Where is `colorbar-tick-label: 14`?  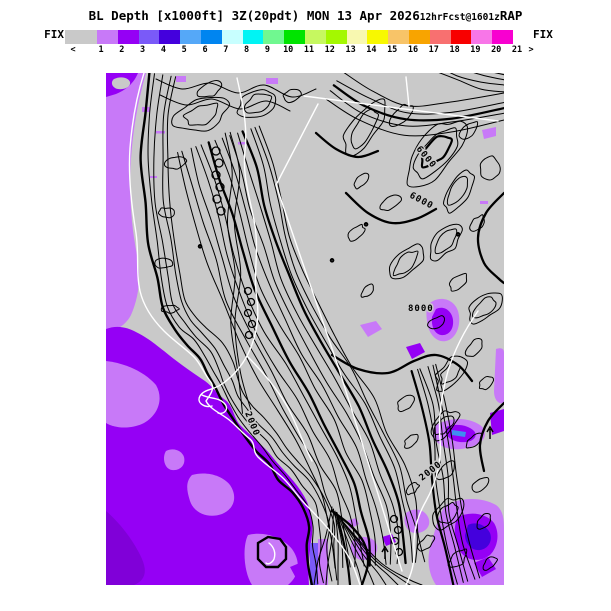
colorbar-tick-label: 14 is located at coordinates (371, 50).